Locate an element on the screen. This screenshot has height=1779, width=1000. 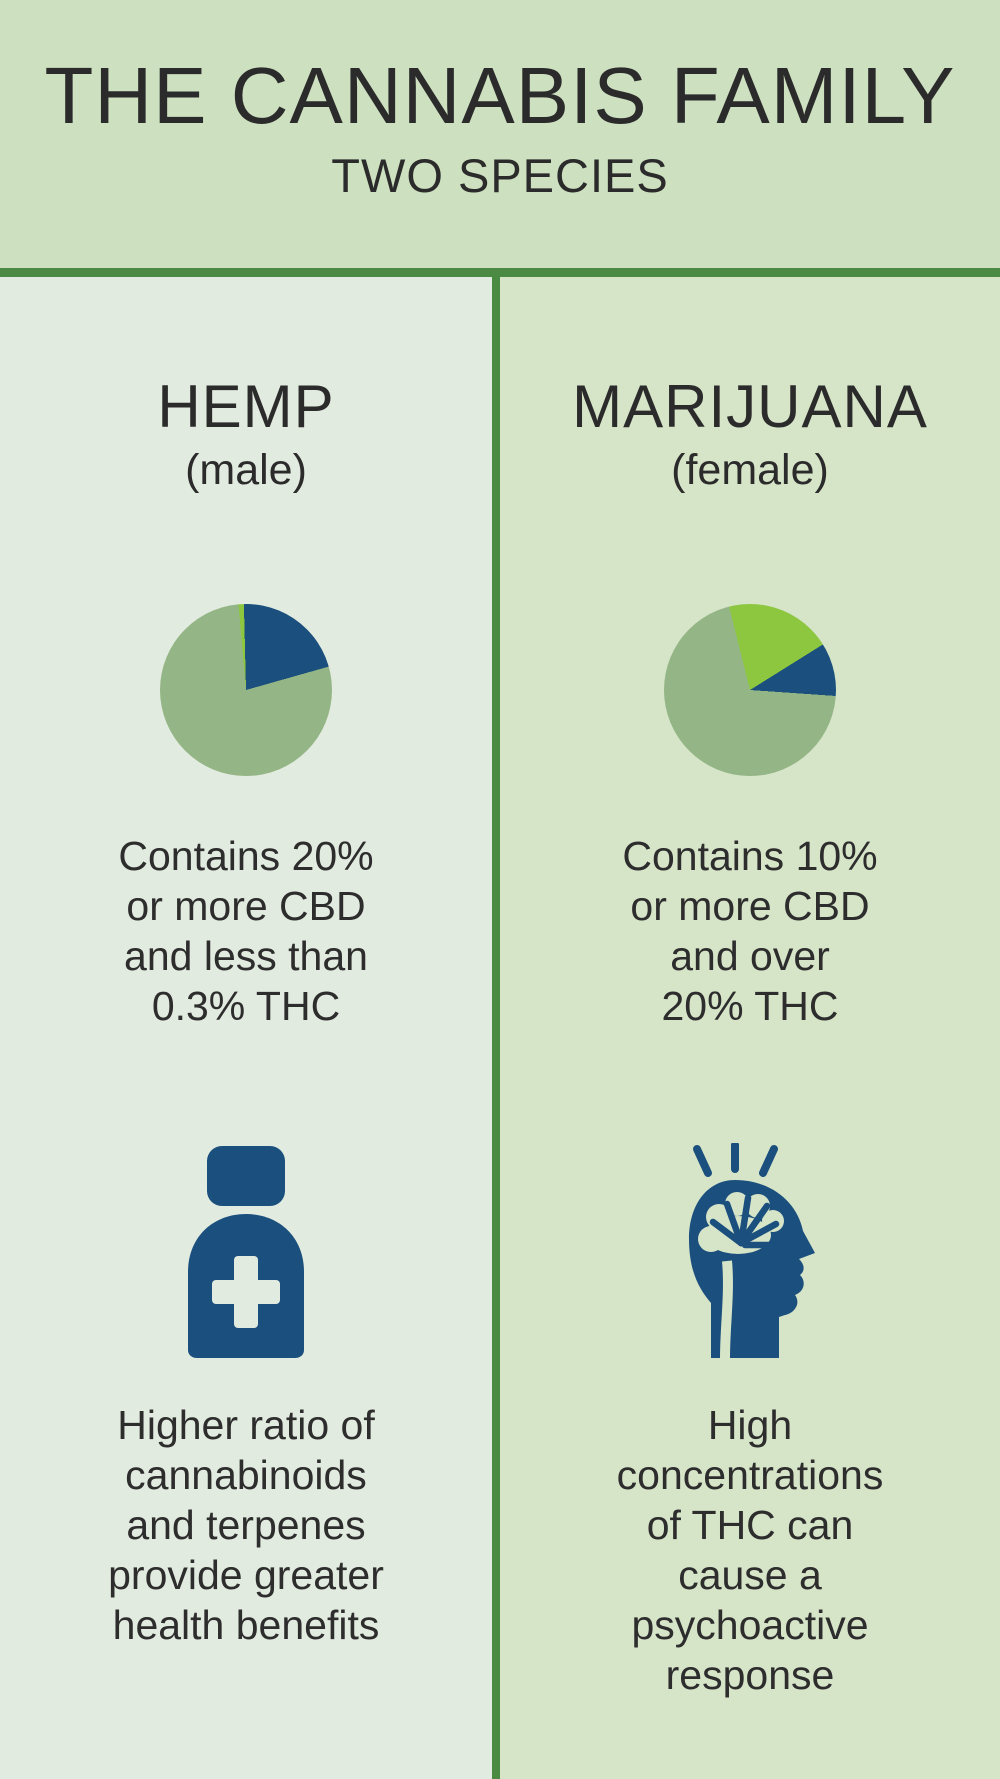
marijuana-sex-label: (female) is located at coordinates (750, 470).